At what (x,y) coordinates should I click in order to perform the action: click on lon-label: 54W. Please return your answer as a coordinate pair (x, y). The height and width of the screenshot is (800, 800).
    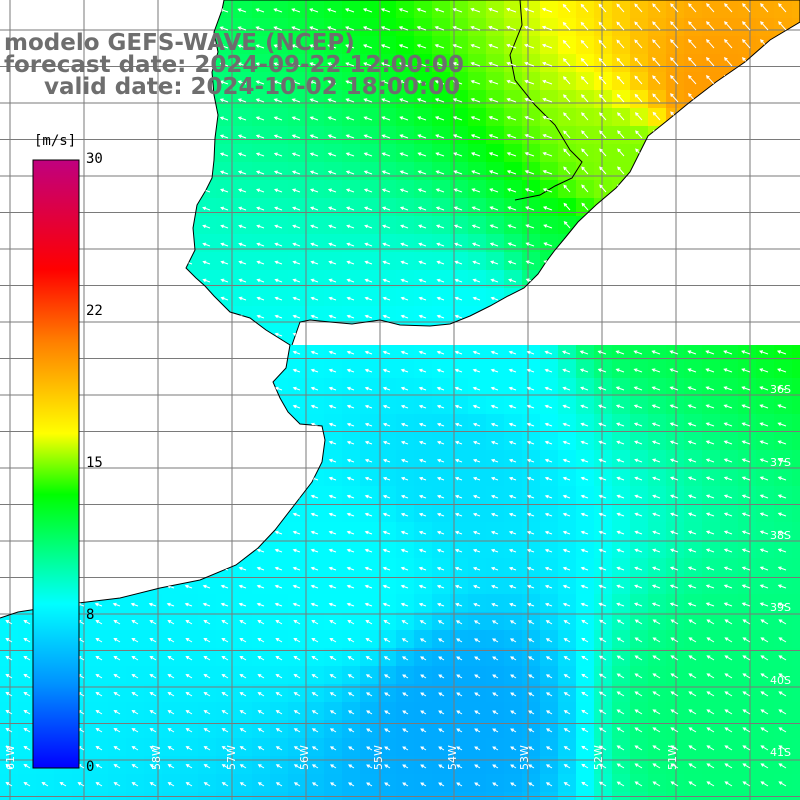
    Looking at the image, I should click on (452, 757).